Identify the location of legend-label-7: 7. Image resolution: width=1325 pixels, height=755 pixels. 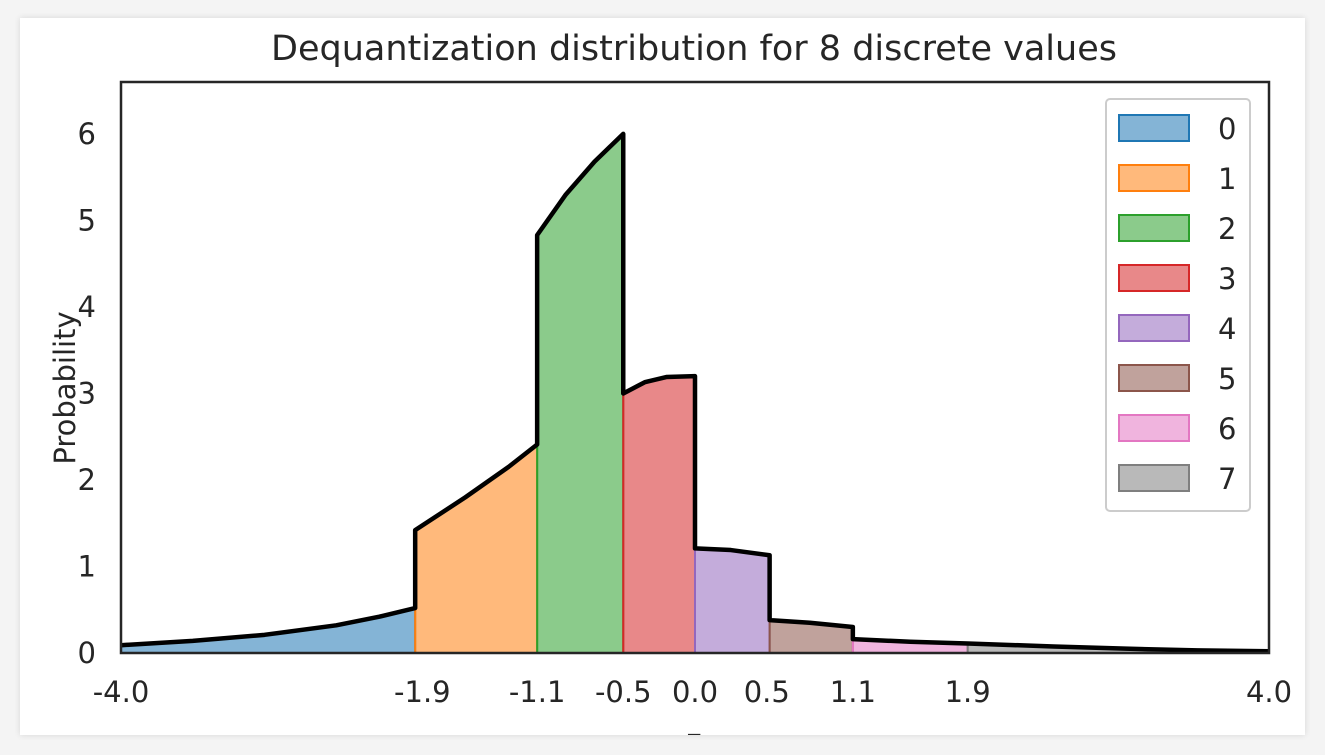
(1227, 479).